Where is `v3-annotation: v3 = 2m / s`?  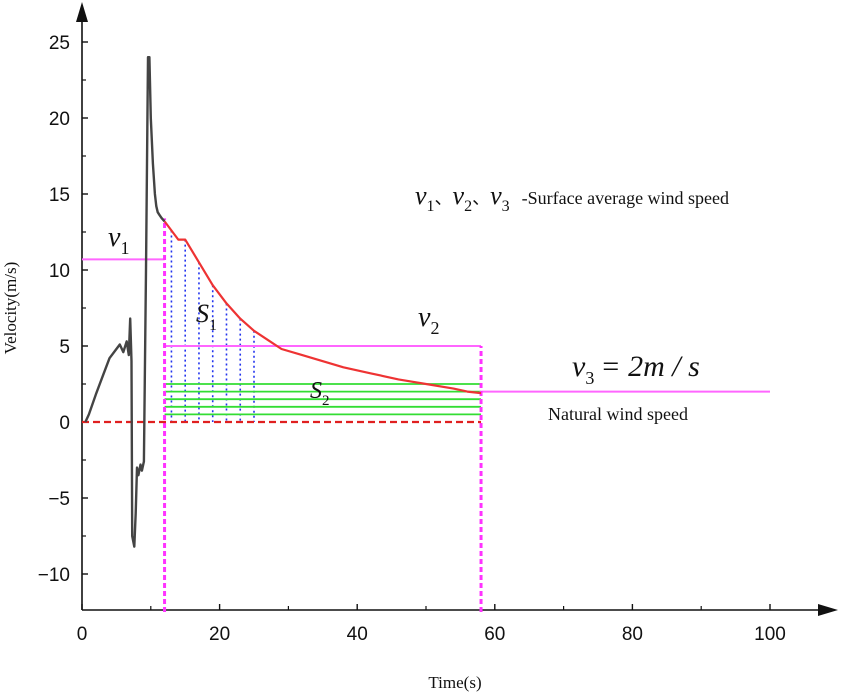 v3-annotation: v3 = 2m / s is located at coordinates (636, 369).